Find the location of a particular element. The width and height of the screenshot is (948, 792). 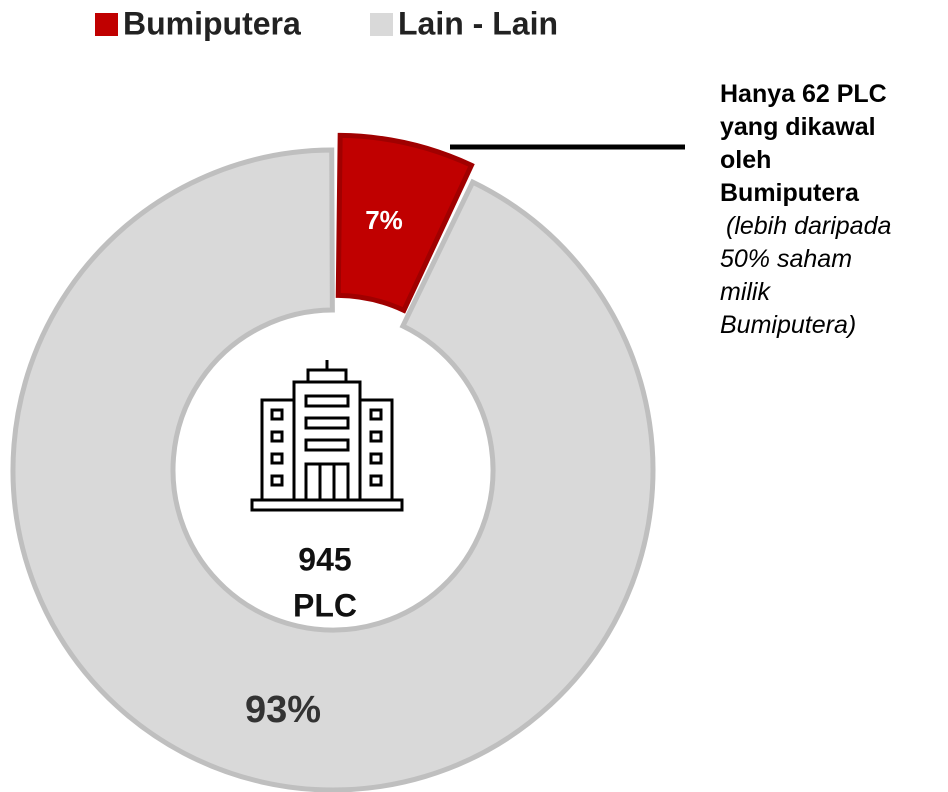

annotation-line: (lebih daripada is located at coordinates (809, 226).